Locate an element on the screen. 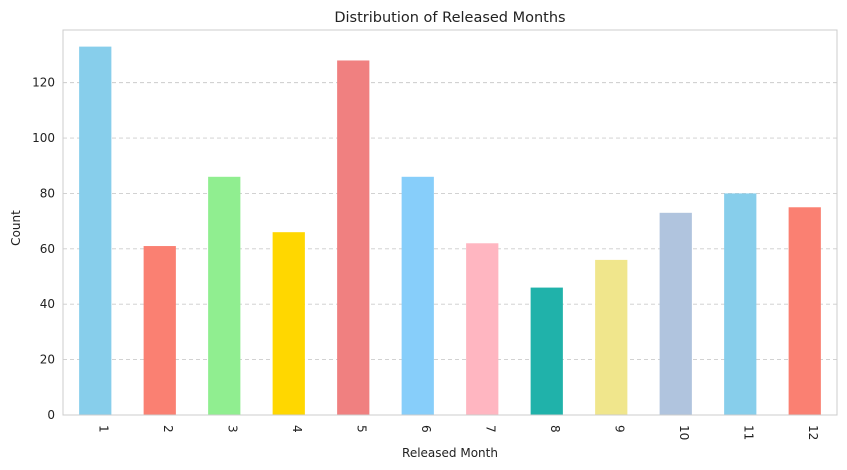 Image resolution: width=847 pixels, height=470 pixels. x-tick-label: 1 is located at coordinates (103, 429).